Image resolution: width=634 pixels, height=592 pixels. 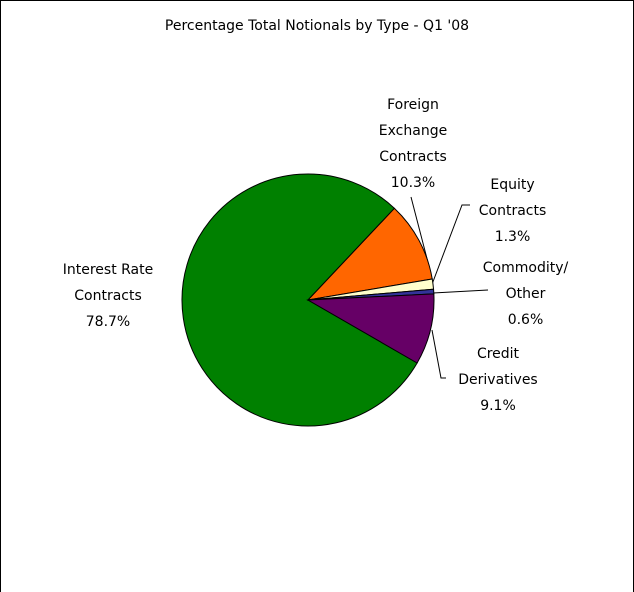 I want to click on slice-name: Foreign Exchange Contracts, so click(x=413, y=131).